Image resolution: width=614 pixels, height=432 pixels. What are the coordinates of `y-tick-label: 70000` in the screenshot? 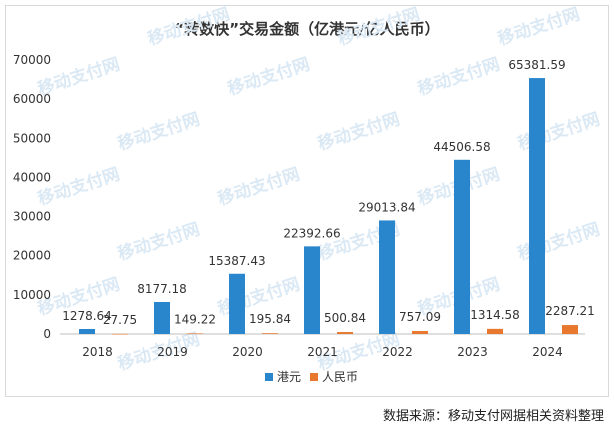 It's located at (32, 60).